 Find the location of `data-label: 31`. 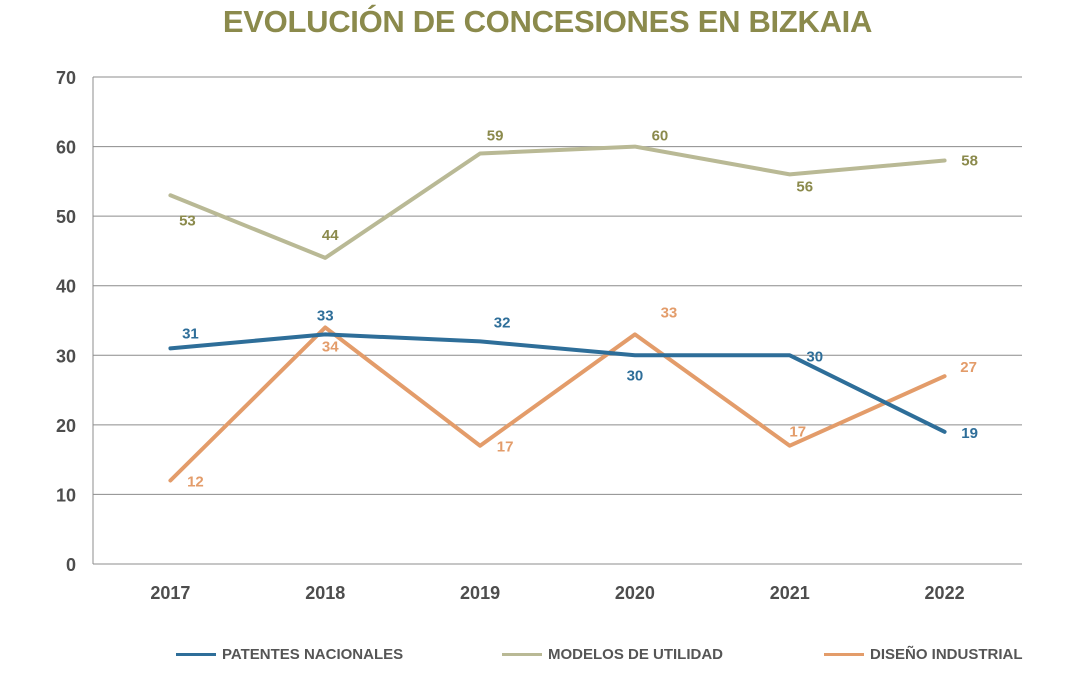

data-label: 31 is located at coordinates (190, 333).